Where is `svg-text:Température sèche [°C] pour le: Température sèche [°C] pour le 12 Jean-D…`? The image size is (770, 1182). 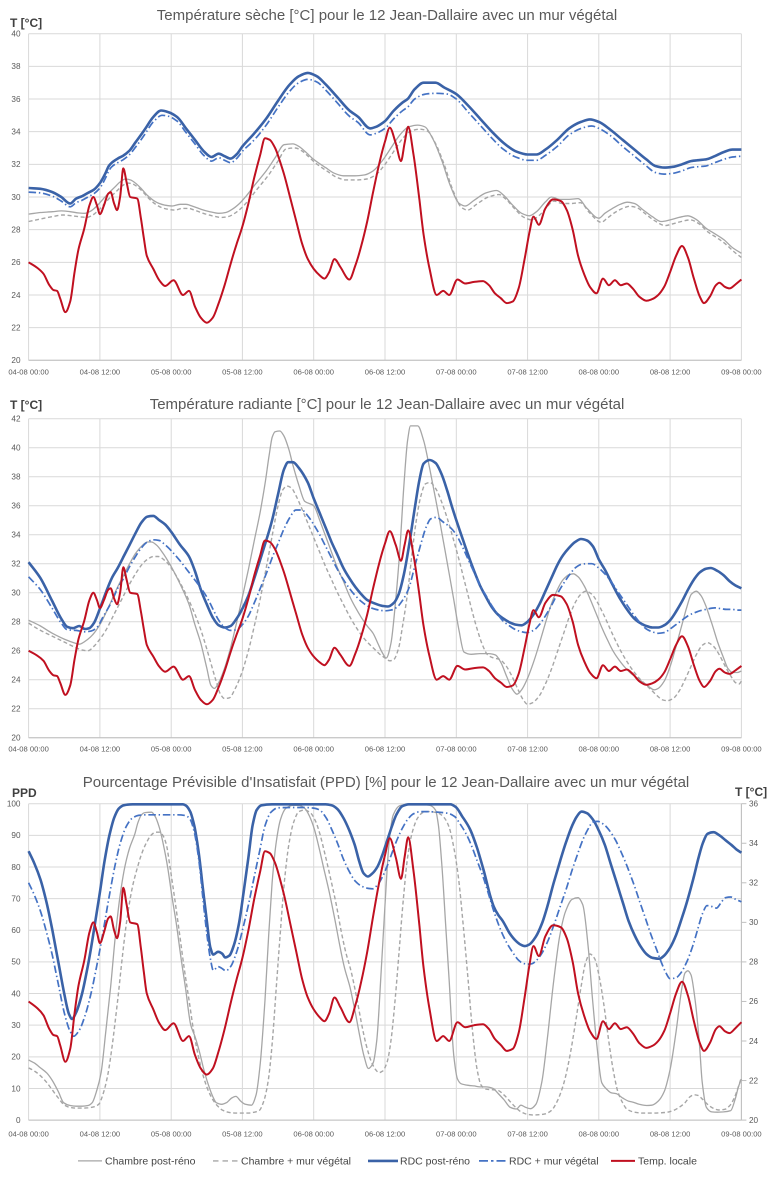 svg-text:Température sèche [°C] pour le: Température sèche [°C] pour le 12 Jean-D… is located at coordinates (387, 15).